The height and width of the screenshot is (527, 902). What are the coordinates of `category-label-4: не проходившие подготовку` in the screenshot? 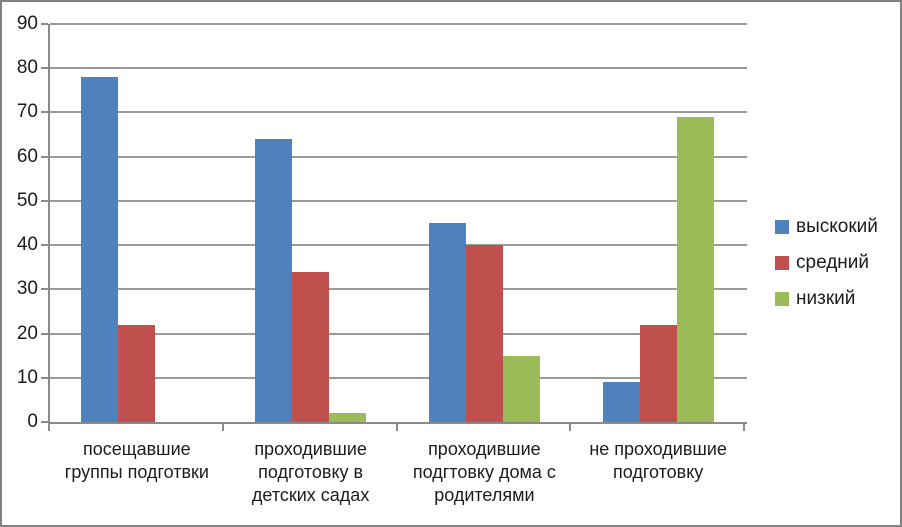 It's located at (658, 460).